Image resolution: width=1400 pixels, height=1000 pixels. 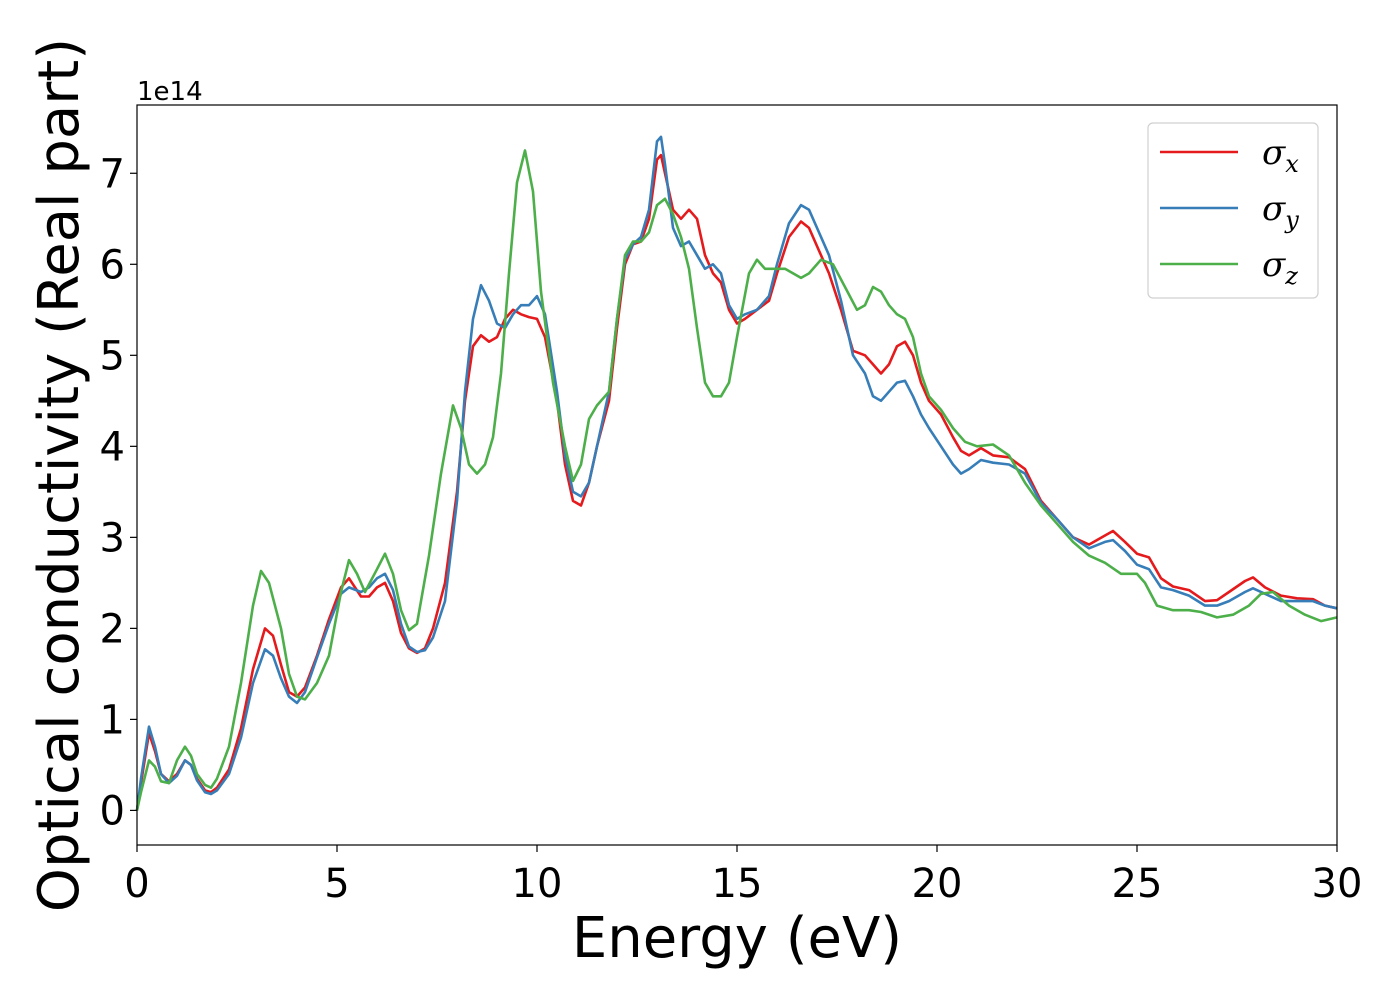 I want to click on x-tick-label: 0, so click(x=136, y=884).